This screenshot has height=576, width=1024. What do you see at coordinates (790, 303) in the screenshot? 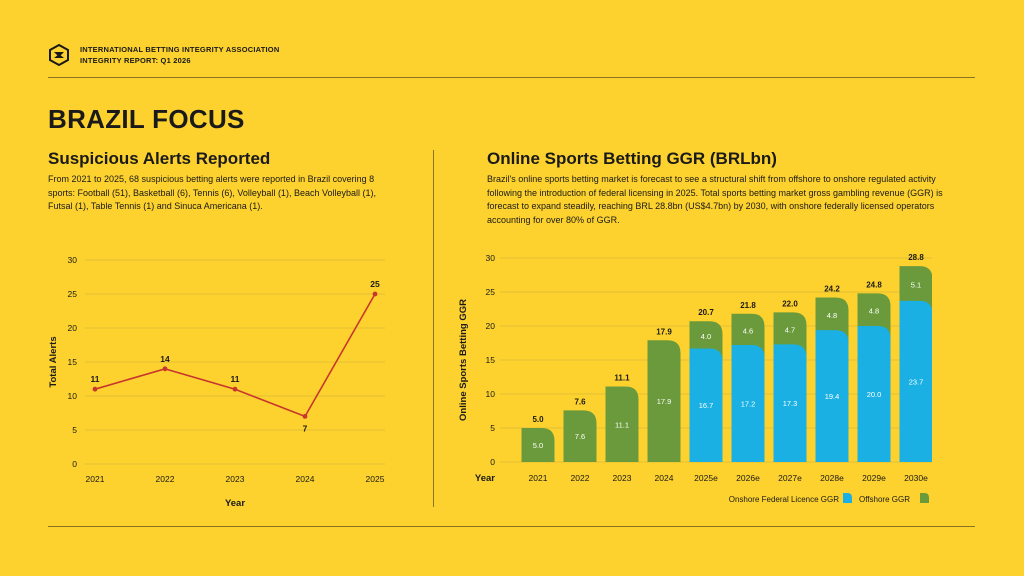
I see `total-label: 22.0` at bounding box center [790, 303].